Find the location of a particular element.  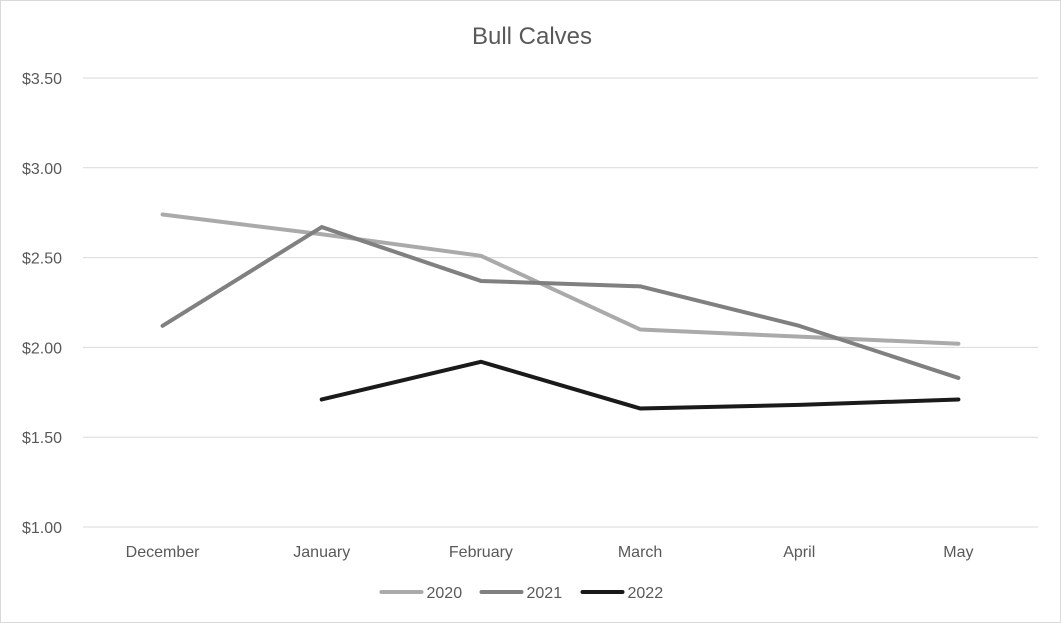

x-tick-label: May is located at coordinates (958, 552).